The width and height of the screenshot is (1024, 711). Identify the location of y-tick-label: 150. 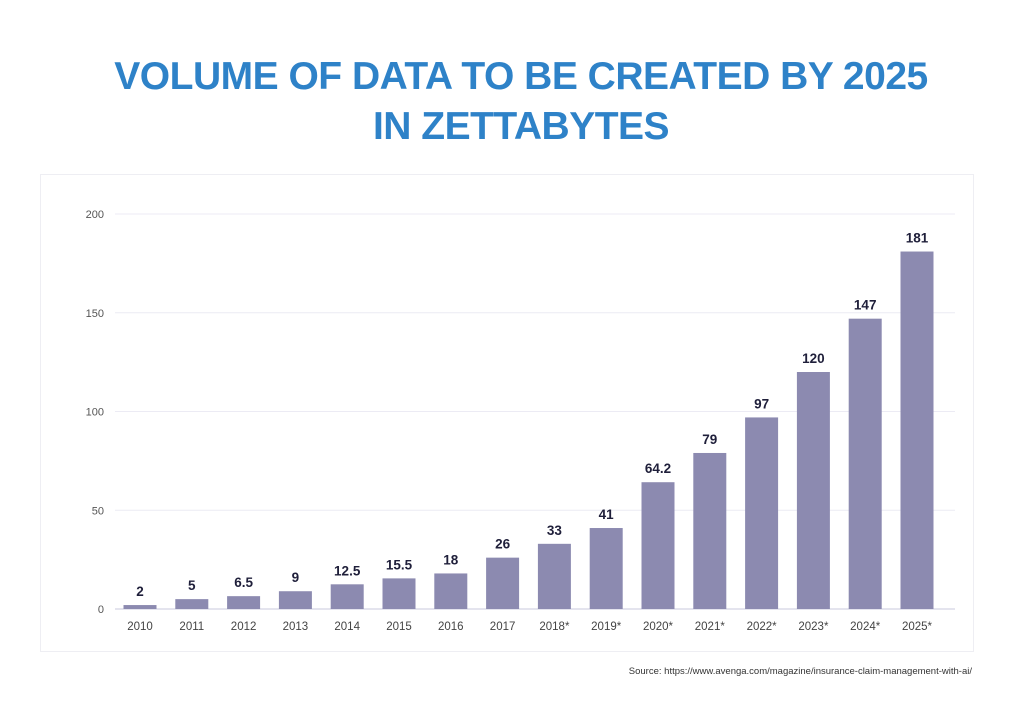
(95, 314).